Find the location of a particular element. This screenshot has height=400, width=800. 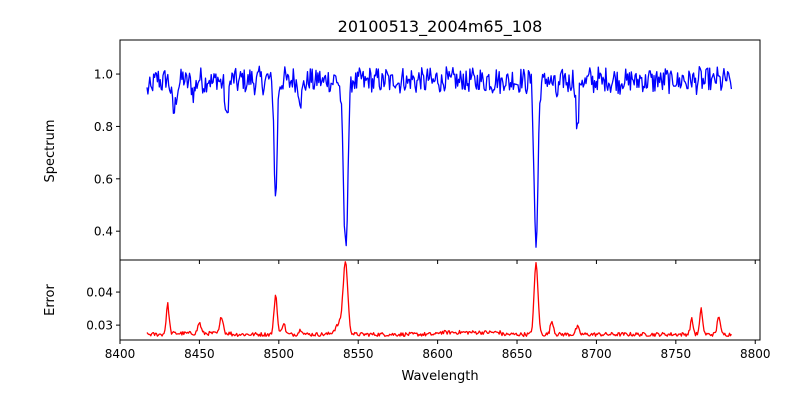

x-tick-label: 8700 is located at coordinates (596, 354).